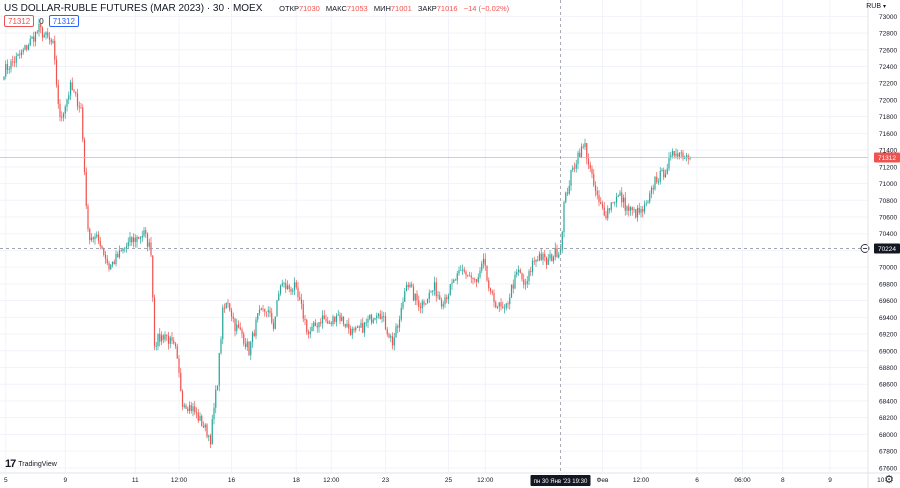  I want to click on buy-price-button: 71312, so click(63, 21).